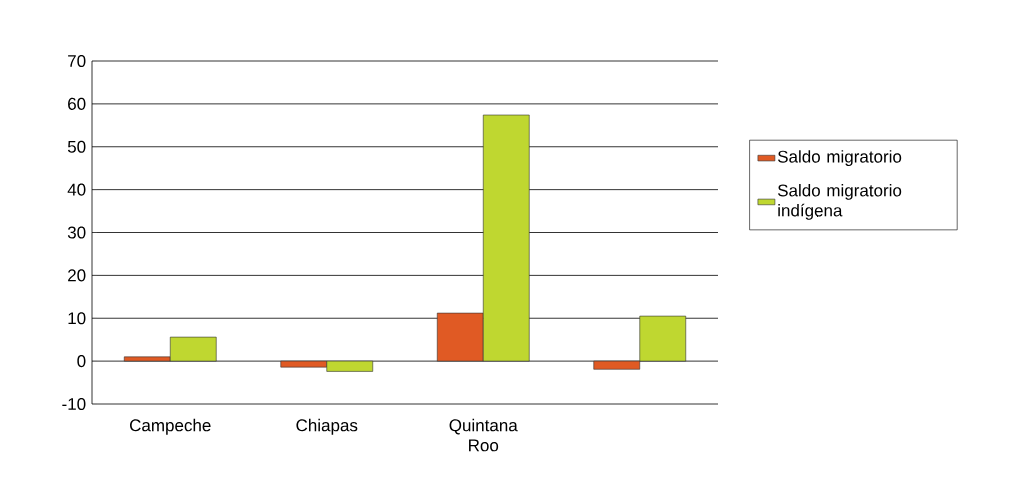 Image resolution: width=1017 pixels, height=495 pixels. What do you see at coordinates (76, 146) in the screenshot?
I see `y-tick-label: 50` at bounding box center [76, 146].